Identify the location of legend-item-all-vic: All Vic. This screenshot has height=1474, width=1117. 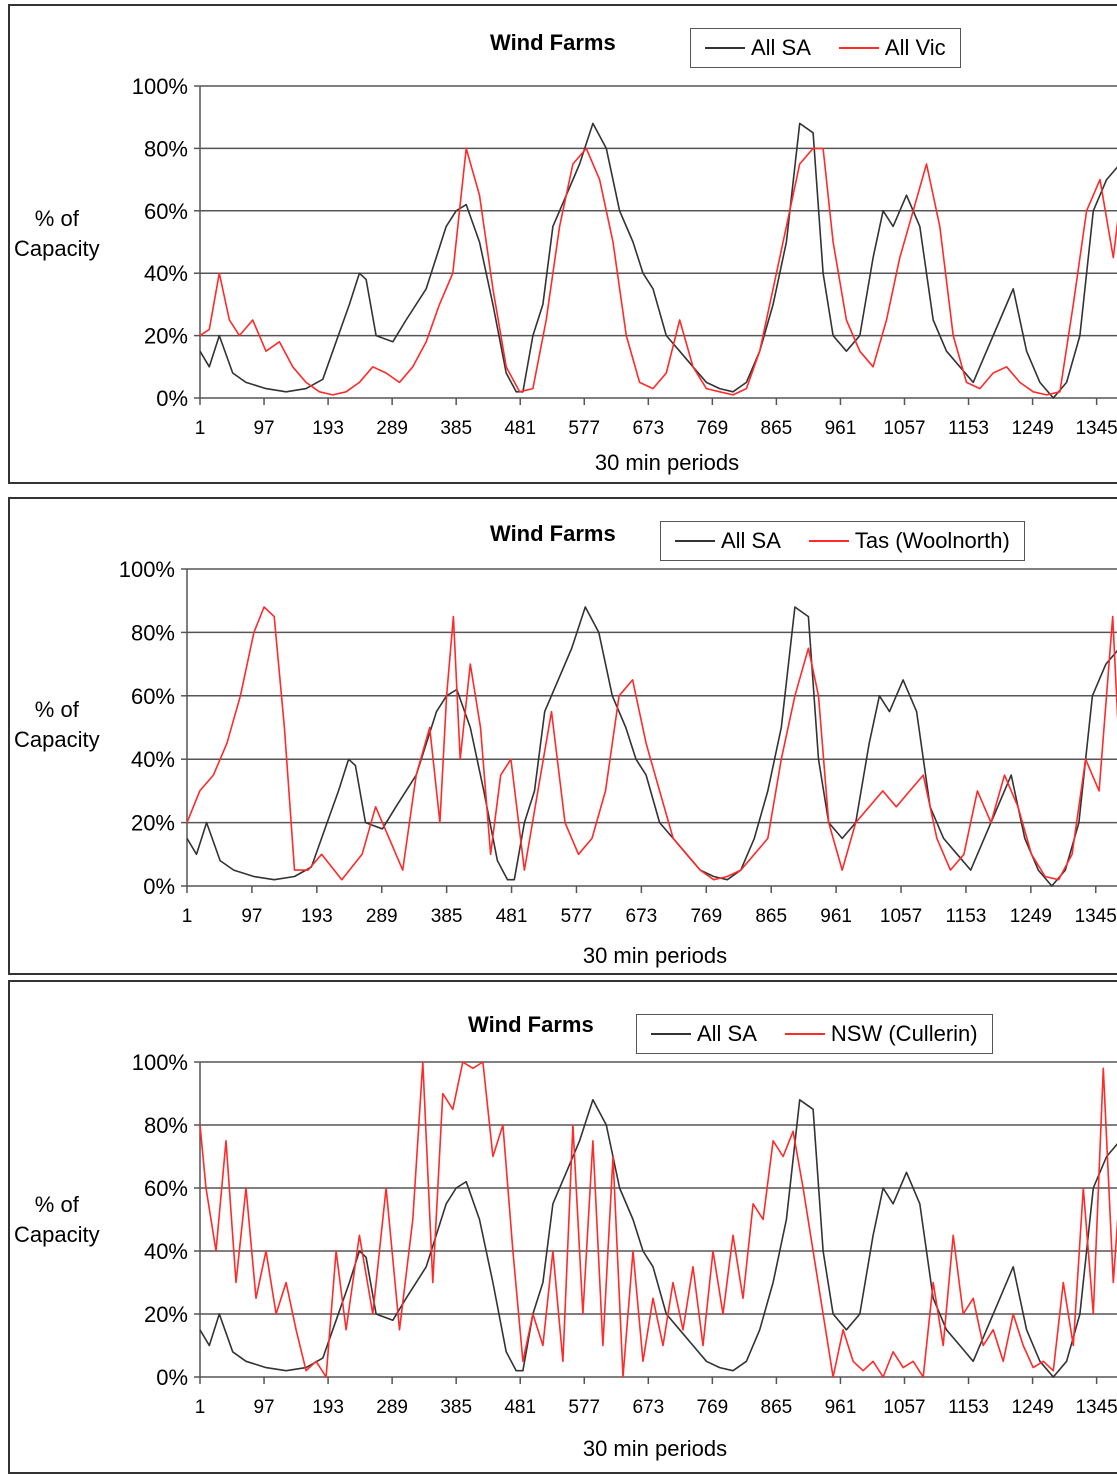
(892, 48).